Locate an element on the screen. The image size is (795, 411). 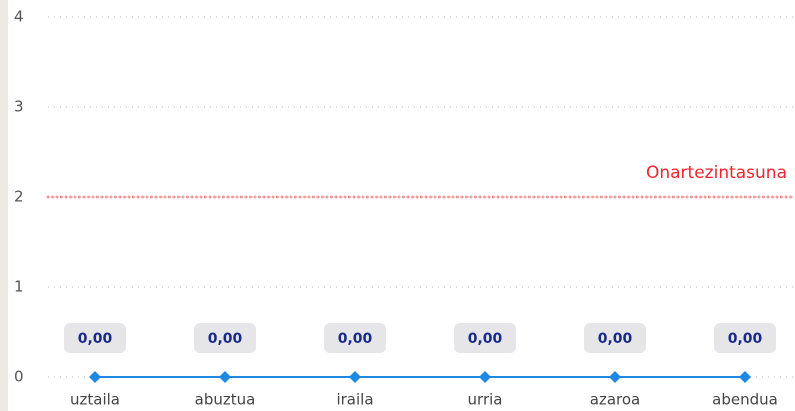
y-tick-label: 0 is located at coordinates (19, 377).